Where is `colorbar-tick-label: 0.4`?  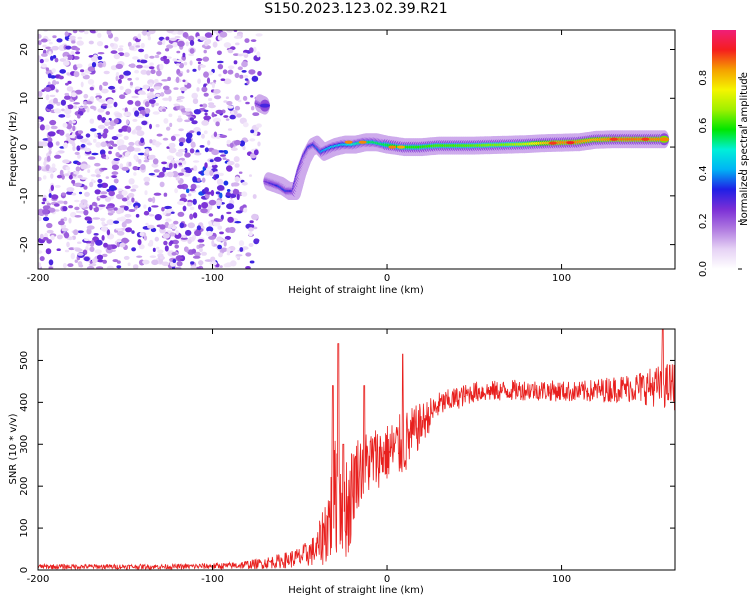 colorbar-tick-label: 0.4 is located at coordinates (703, 173).